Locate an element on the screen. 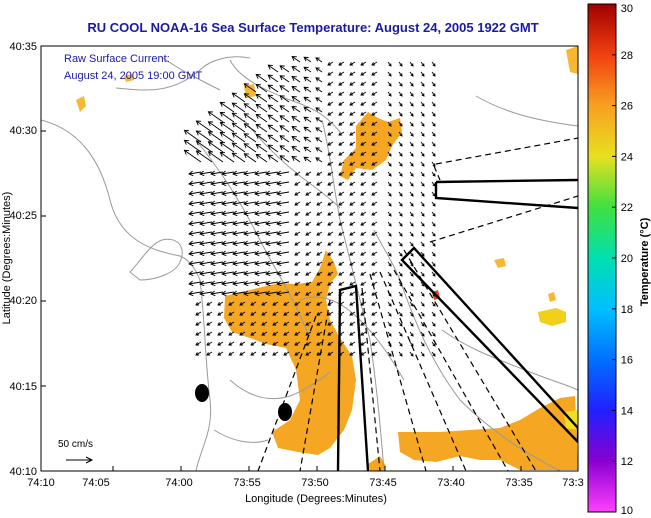 This screenshot has height=518, width=651. colorbar-tick-label: 20 is located at coordinates (627, 259).